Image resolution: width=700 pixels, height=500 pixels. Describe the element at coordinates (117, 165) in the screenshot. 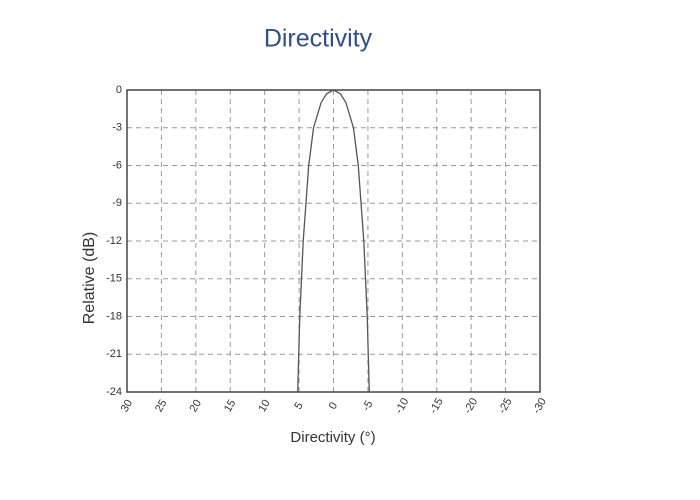

I see `y-tick-label: -6` at that location.